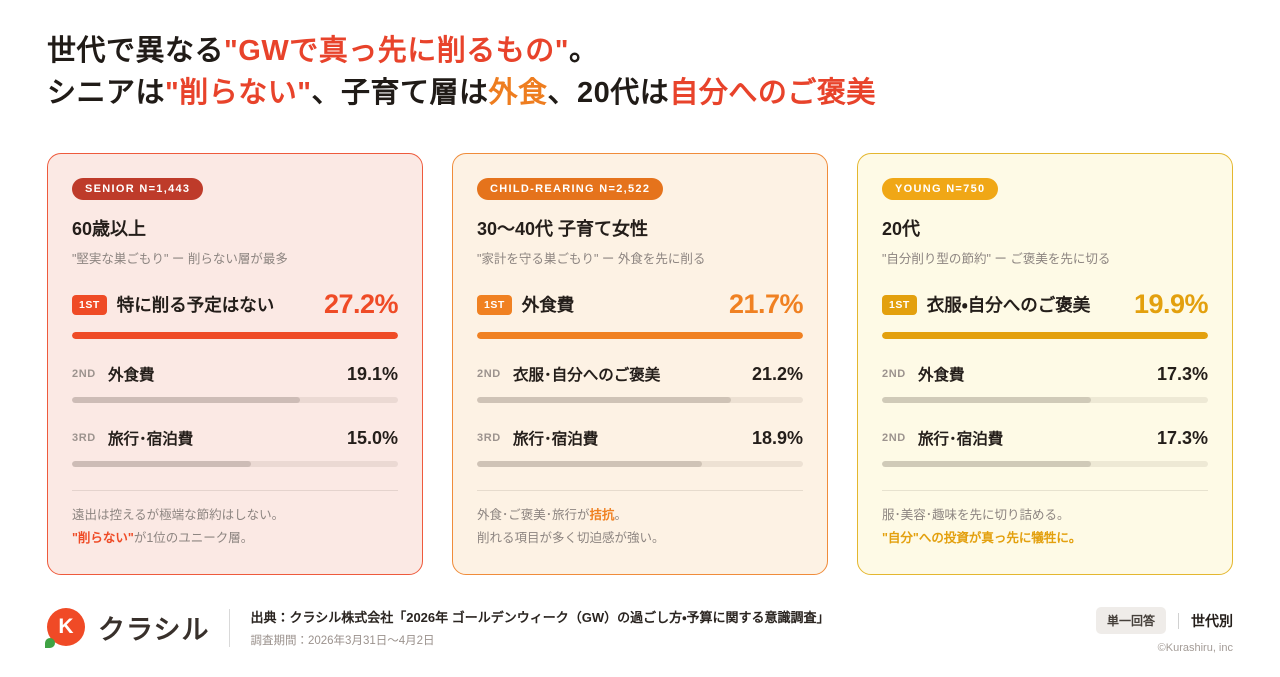 The width and height of the screenshot is (1280, 677). Describe the element at coordinates (608, 93) in the screenshot. I see `title-seg: 、20代は` at that location.